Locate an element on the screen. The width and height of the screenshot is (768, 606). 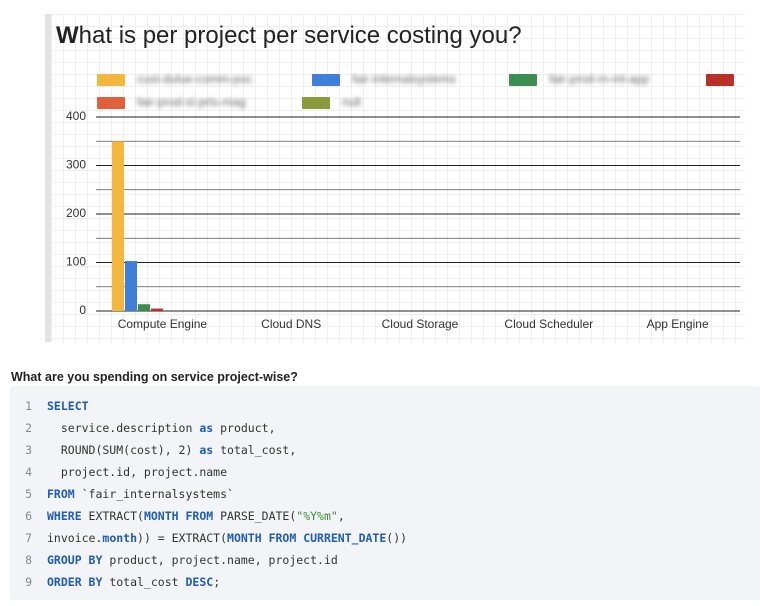
code-token: WHERE is located at coordinates (64, 516).